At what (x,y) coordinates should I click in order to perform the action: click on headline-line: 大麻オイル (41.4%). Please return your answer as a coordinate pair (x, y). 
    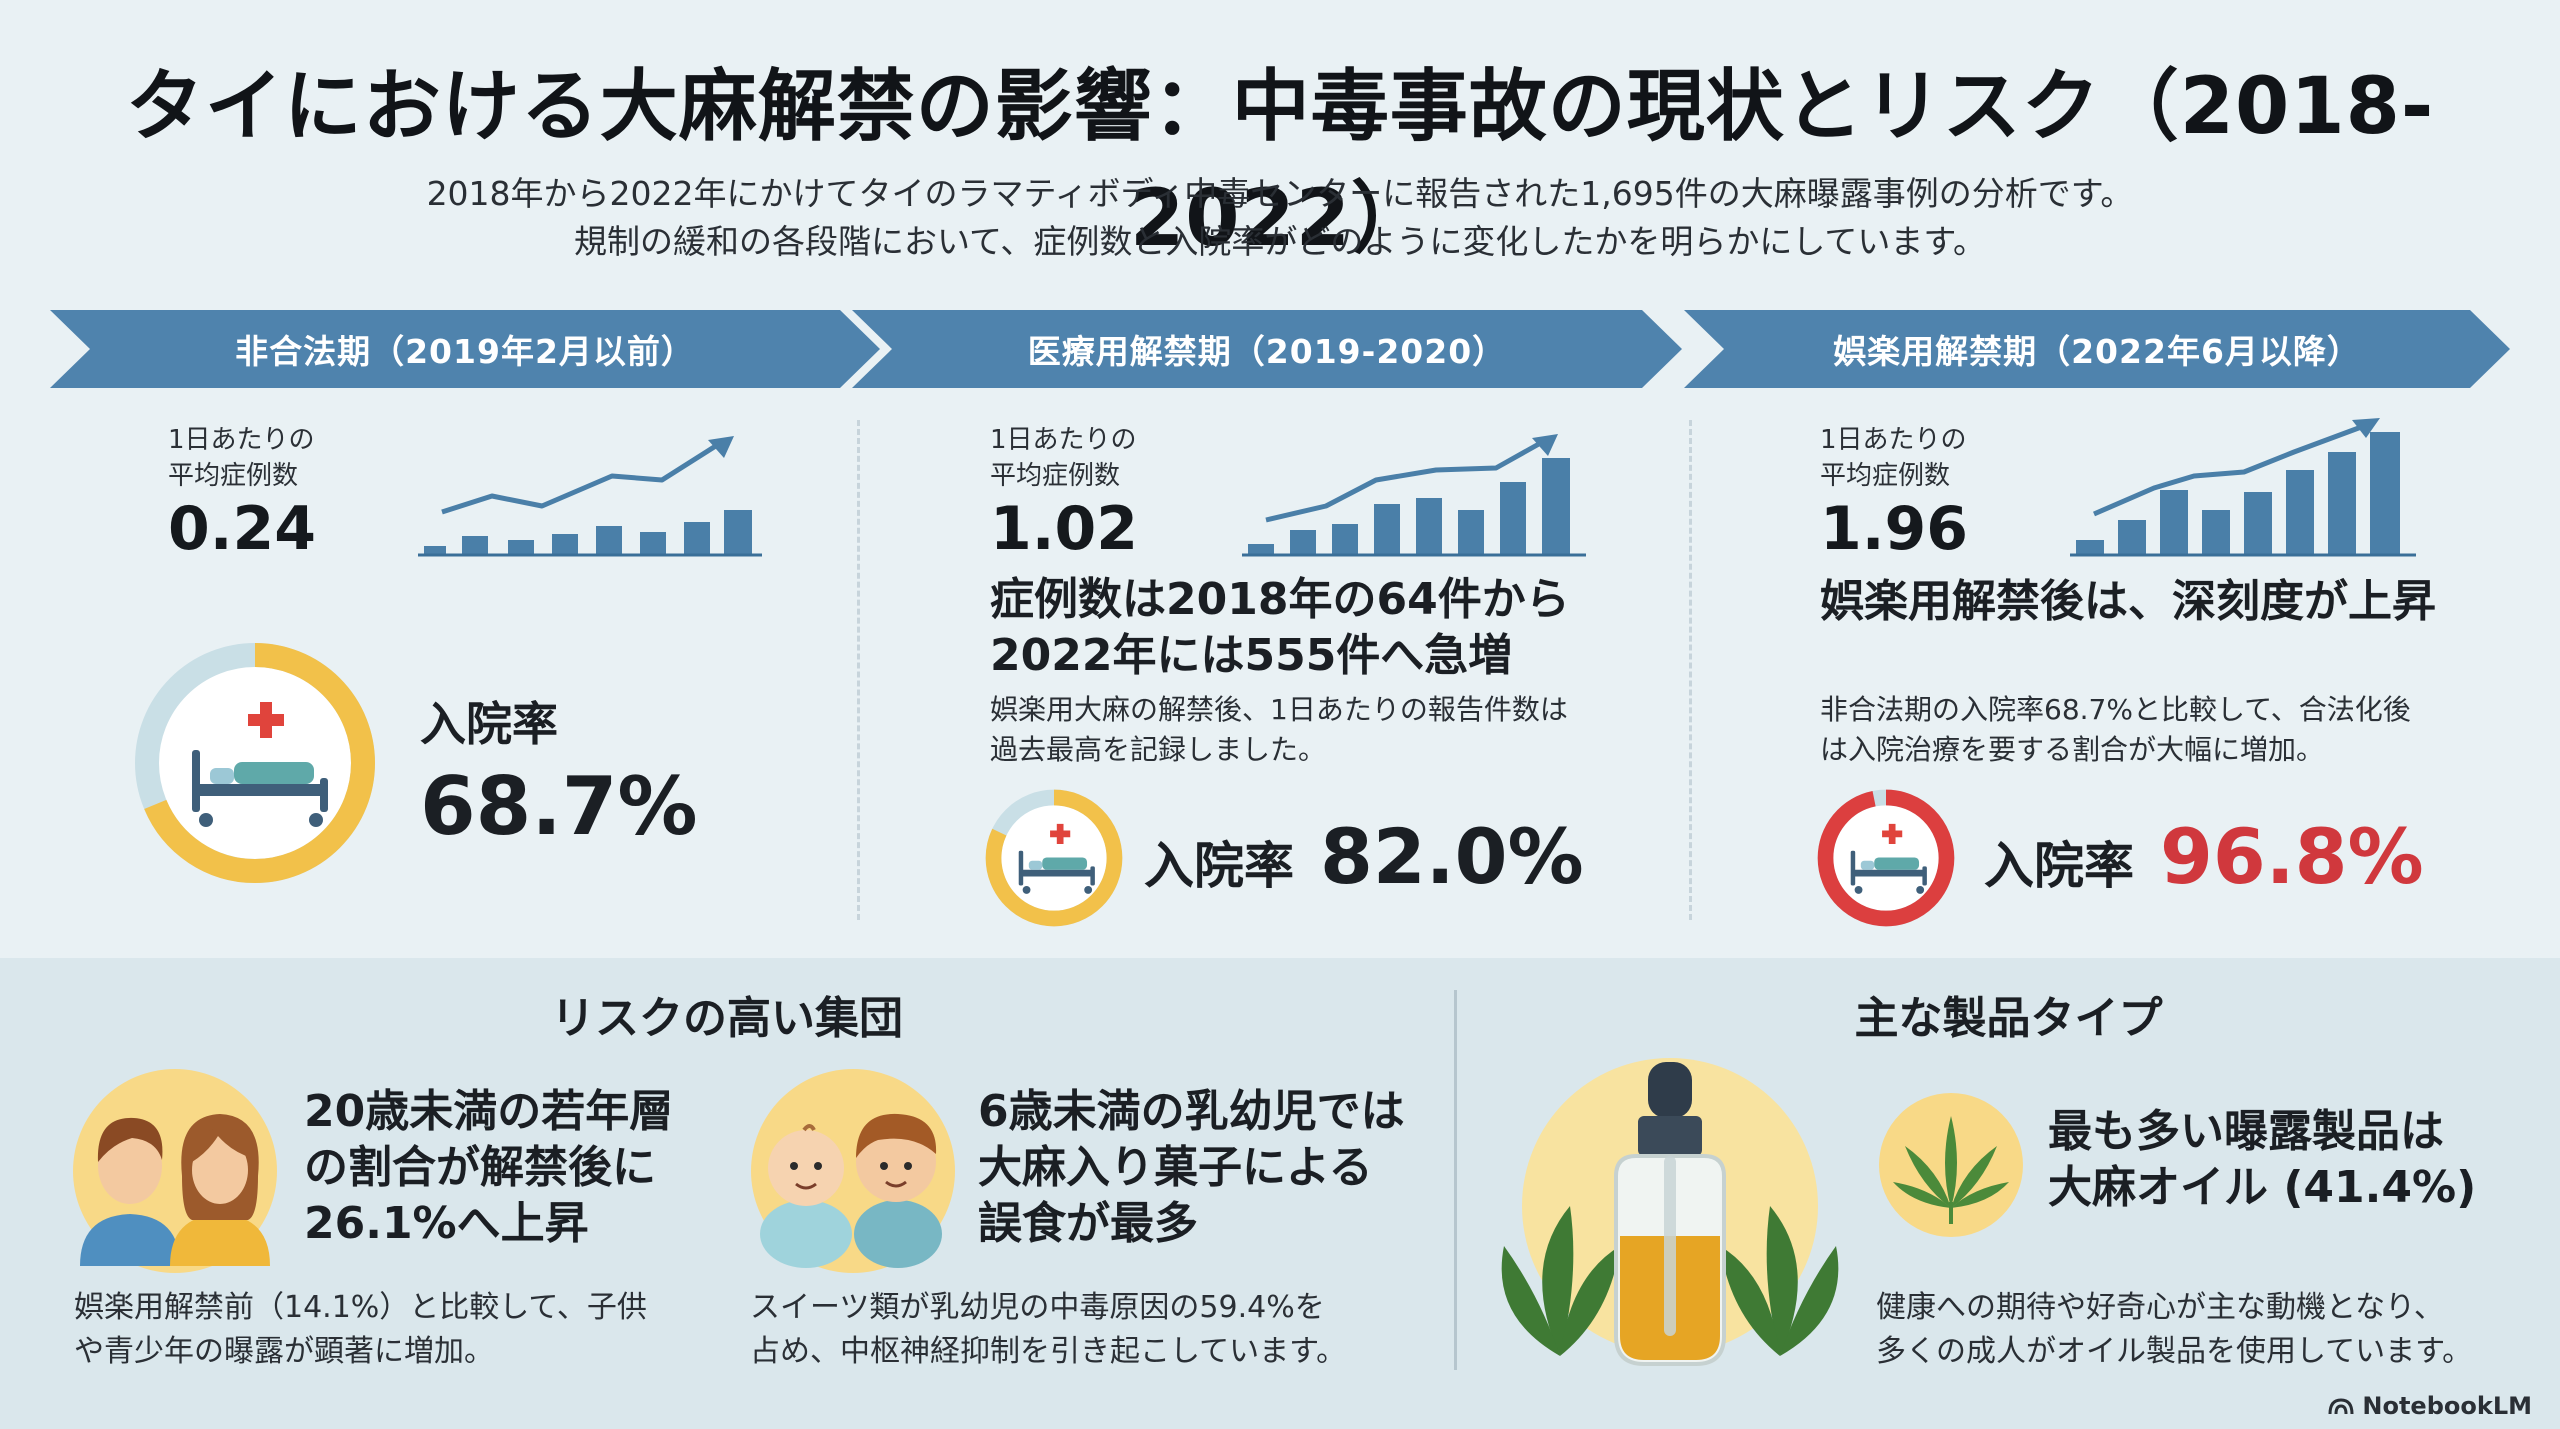
    Looking at the image, I should click on (2262, 1187).